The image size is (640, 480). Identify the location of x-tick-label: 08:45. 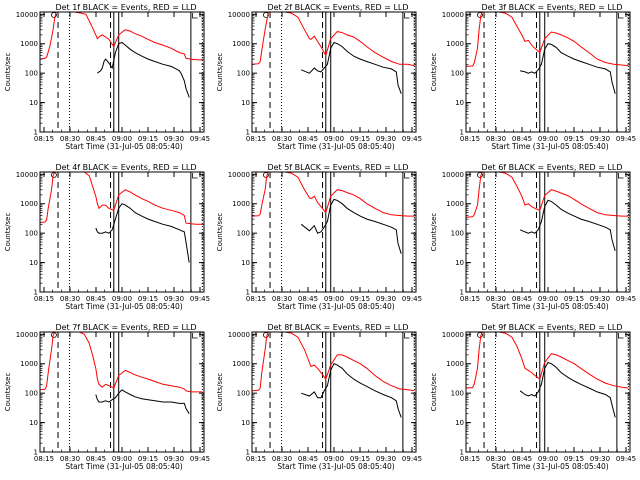
(96, 299).